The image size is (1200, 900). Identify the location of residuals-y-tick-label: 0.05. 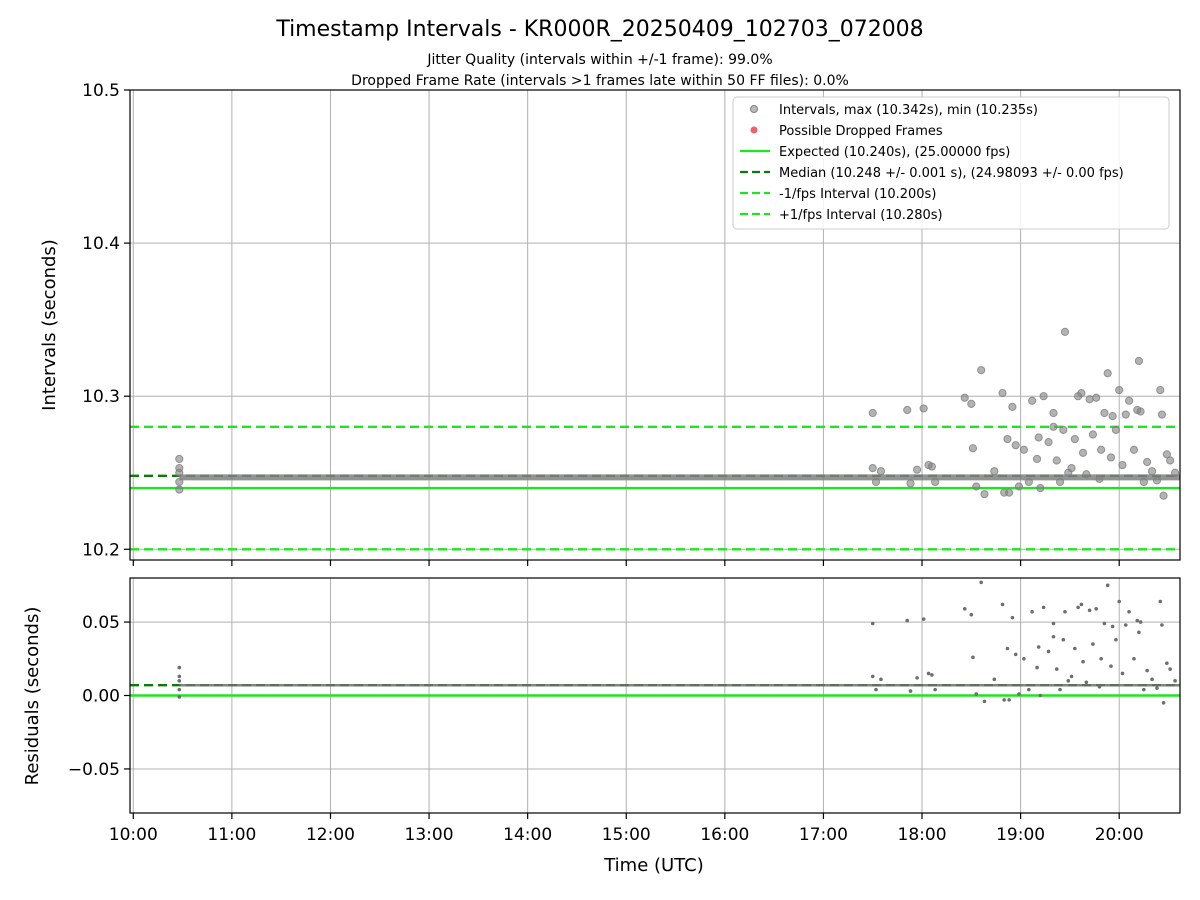
(101, 623).